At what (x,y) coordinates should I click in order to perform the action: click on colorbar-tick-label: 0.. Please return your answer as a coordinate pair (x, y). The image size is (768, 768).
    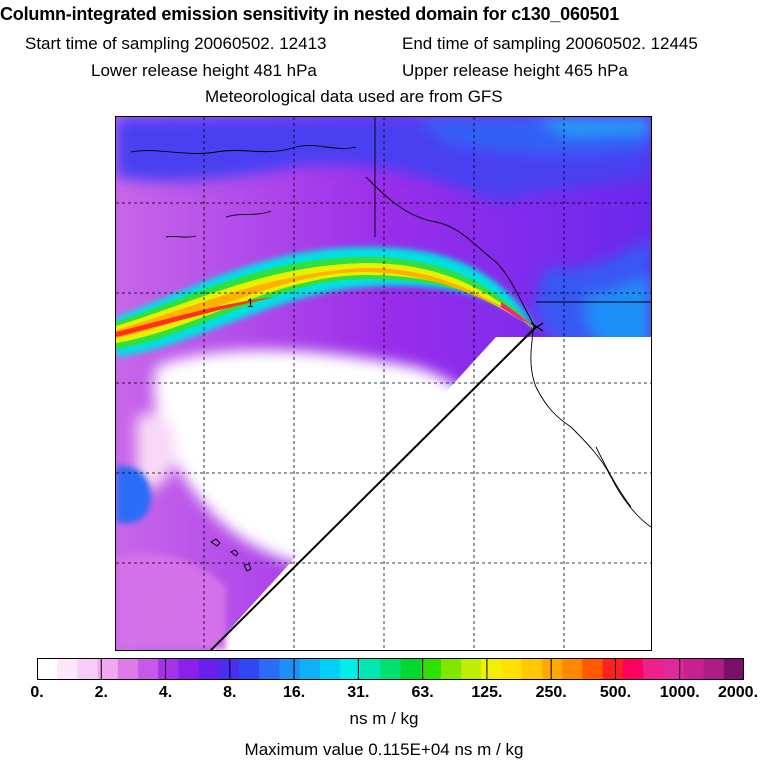
    Looking at the image, I should click on (37, 692).